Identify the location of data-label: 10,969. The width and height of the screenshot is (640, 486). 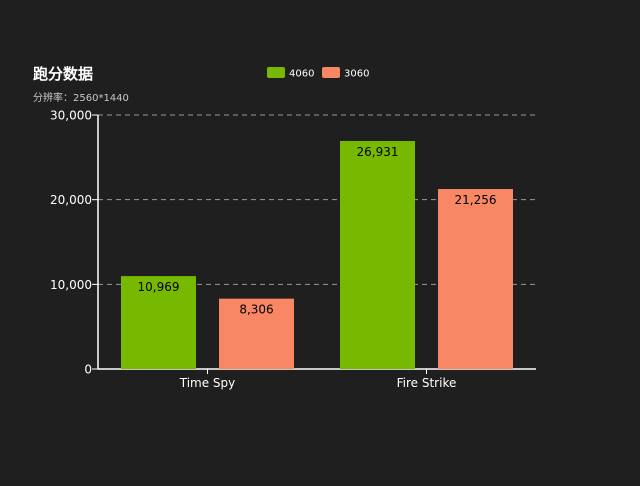
(159, 287).